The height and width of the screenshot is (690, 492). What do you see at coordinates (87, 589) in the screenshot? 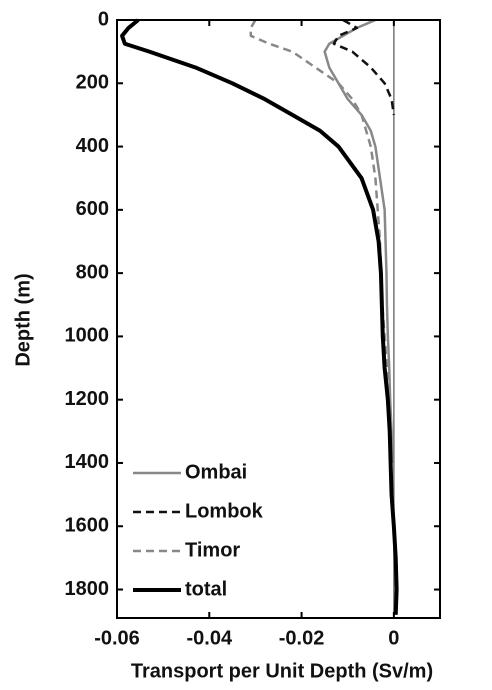
I see `y-tick-label: 1800` at bounding box center [87, 589].